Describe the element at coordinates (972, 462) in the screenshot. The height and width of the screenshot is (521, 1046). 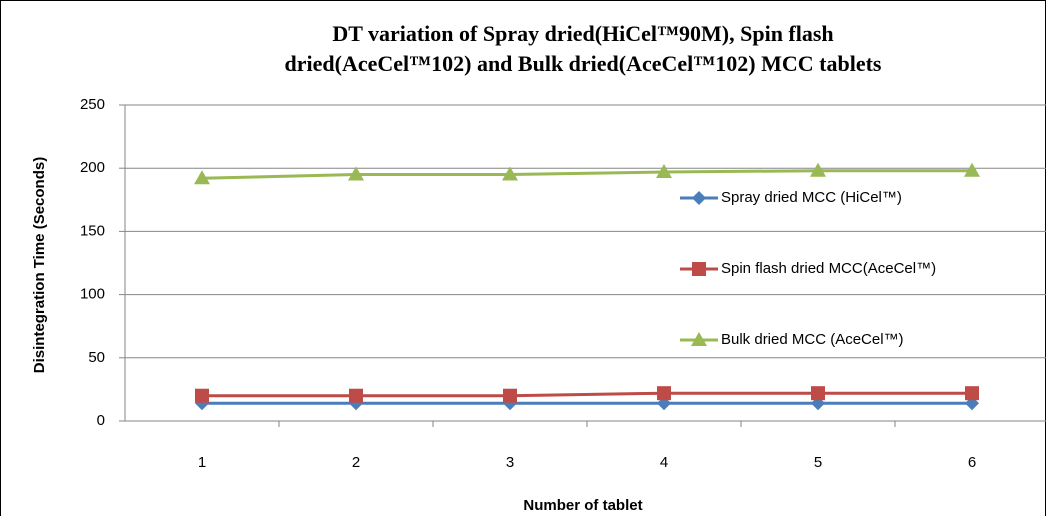
I see `x-tick-label: 6` at that location.